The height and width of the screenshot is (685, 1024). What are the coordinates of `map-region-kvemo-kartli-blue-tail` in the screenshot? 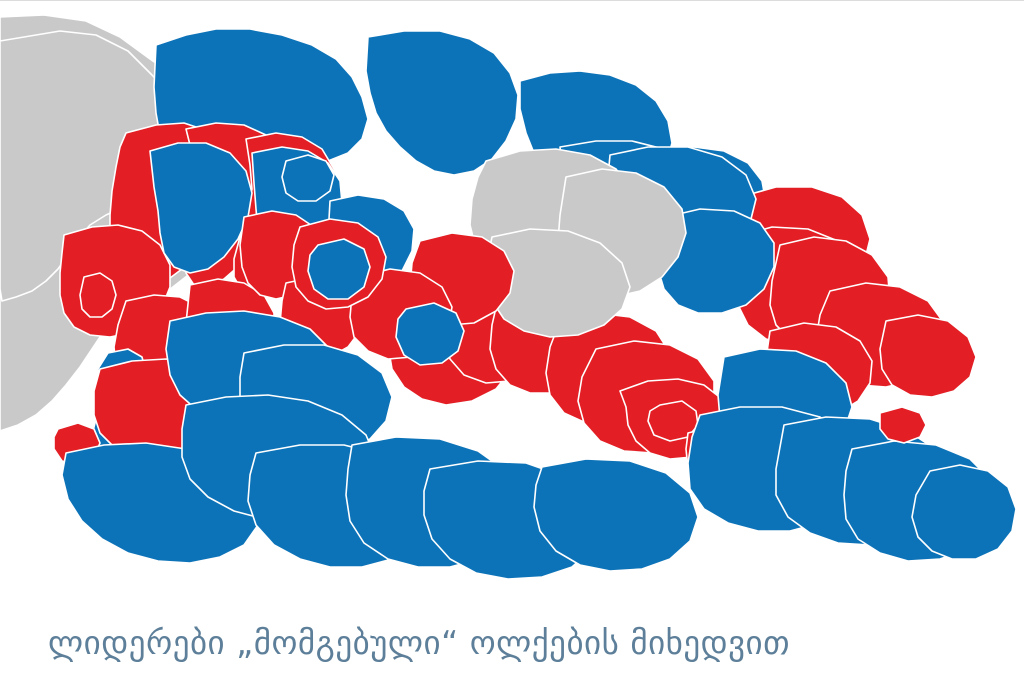 It's located at (964, 512).